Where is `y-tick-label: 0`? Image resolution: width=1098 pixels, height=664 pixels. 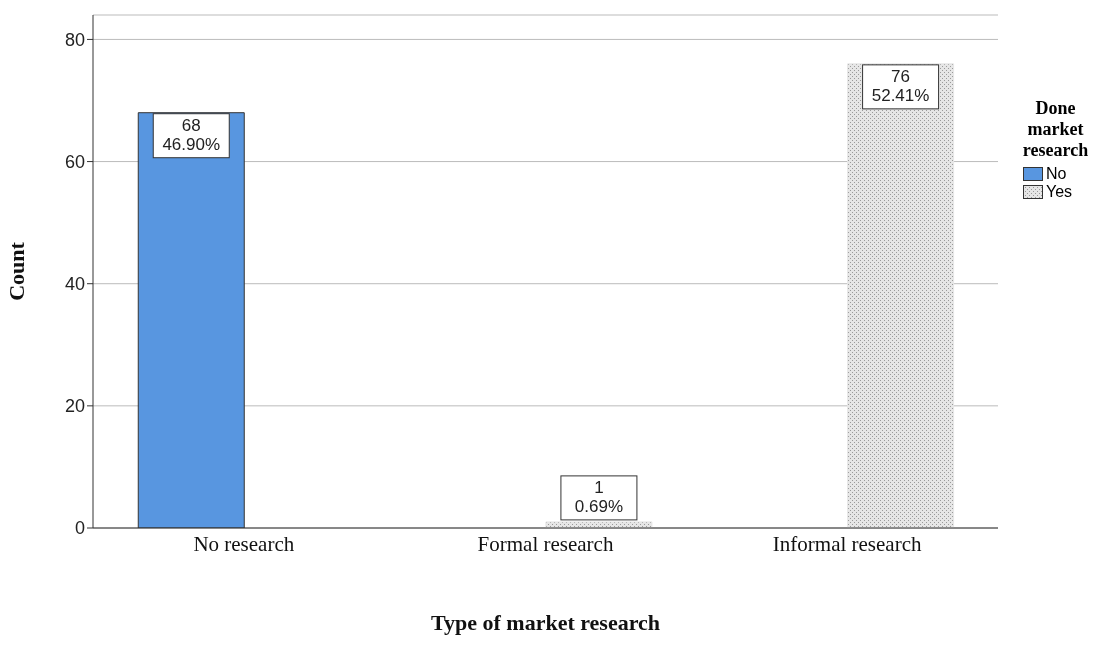
y-tick-label: 0 is located at coordinates (79, 528).